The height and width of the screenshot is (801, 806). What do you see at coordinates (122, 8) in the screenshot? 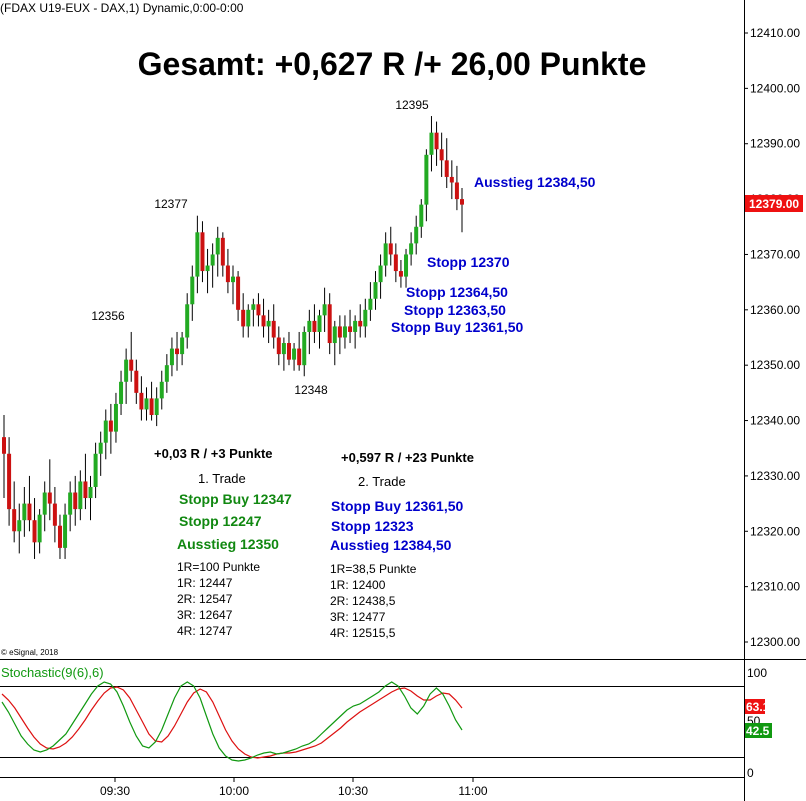
I see `symbol-line: (FDAX U19-EUX - DAX,1) Dynamic,0:00-0:00` at bounding box center [122, 8].